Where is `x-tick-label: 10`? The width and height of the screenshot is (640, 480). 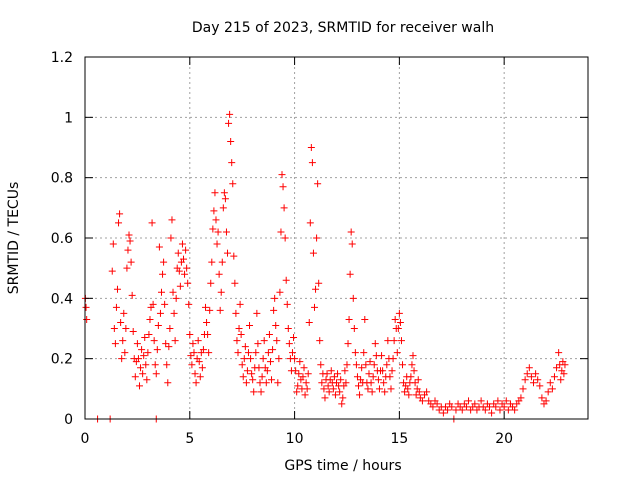
x-tick-label: 10 is located at coordinates (295, 439).